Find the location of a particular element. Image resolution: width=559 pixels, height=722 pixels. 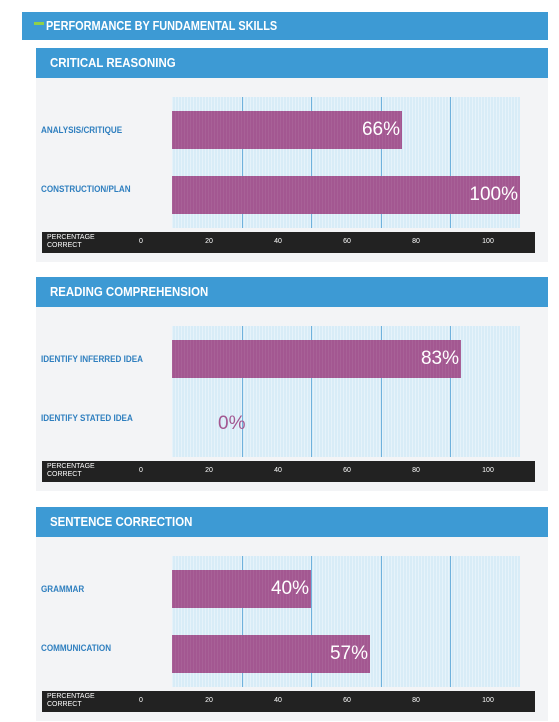

category-label: IDENTIFY STATED IDEA is located at coordinates (87, 418).